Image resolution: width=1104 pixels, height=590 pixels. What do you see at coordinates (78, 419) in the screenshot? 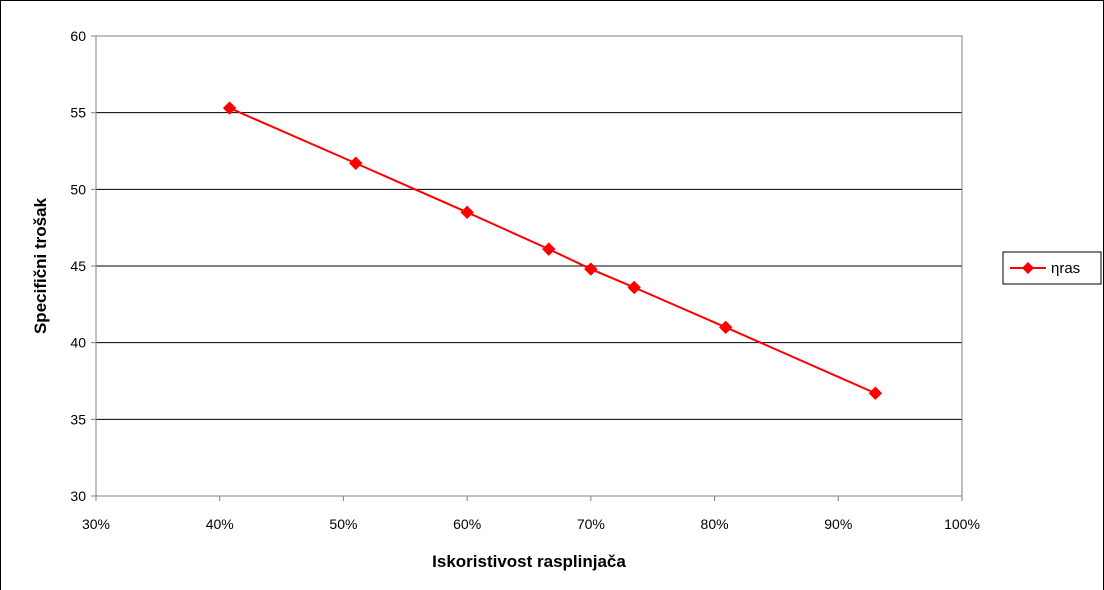
I see `y-tick-label: 35` at bounding box center [78, 419].